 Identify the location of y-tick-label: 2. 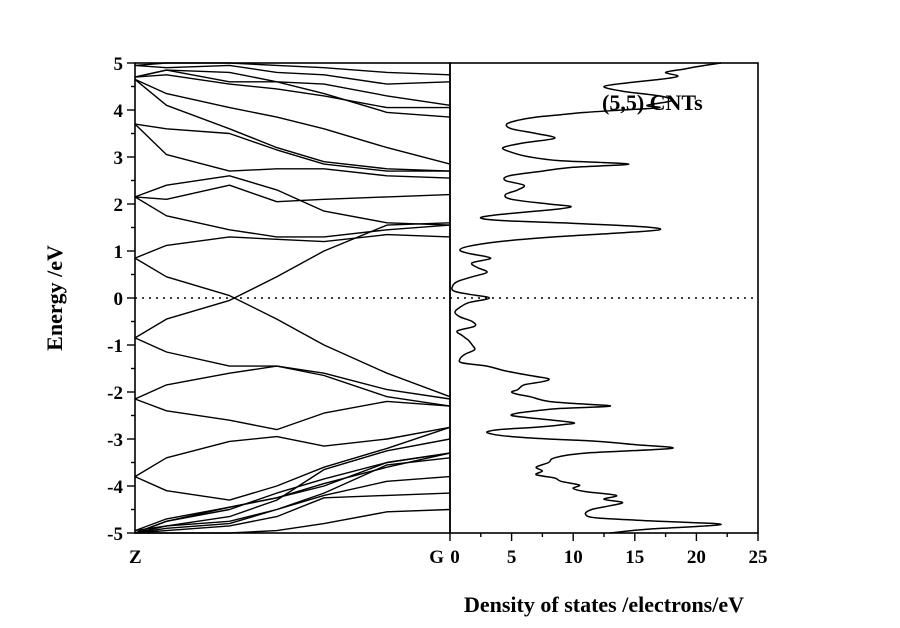
(119, 205).